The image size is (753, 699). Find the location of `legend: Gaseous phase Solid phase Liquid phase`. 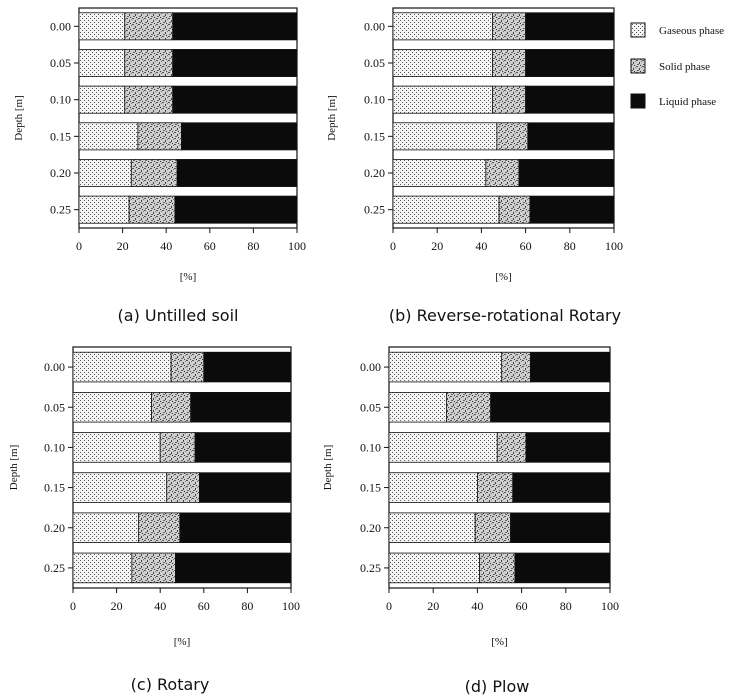

legend: Gaseous phase Solid phase Liquid phase is located at coordinates (677, 65).